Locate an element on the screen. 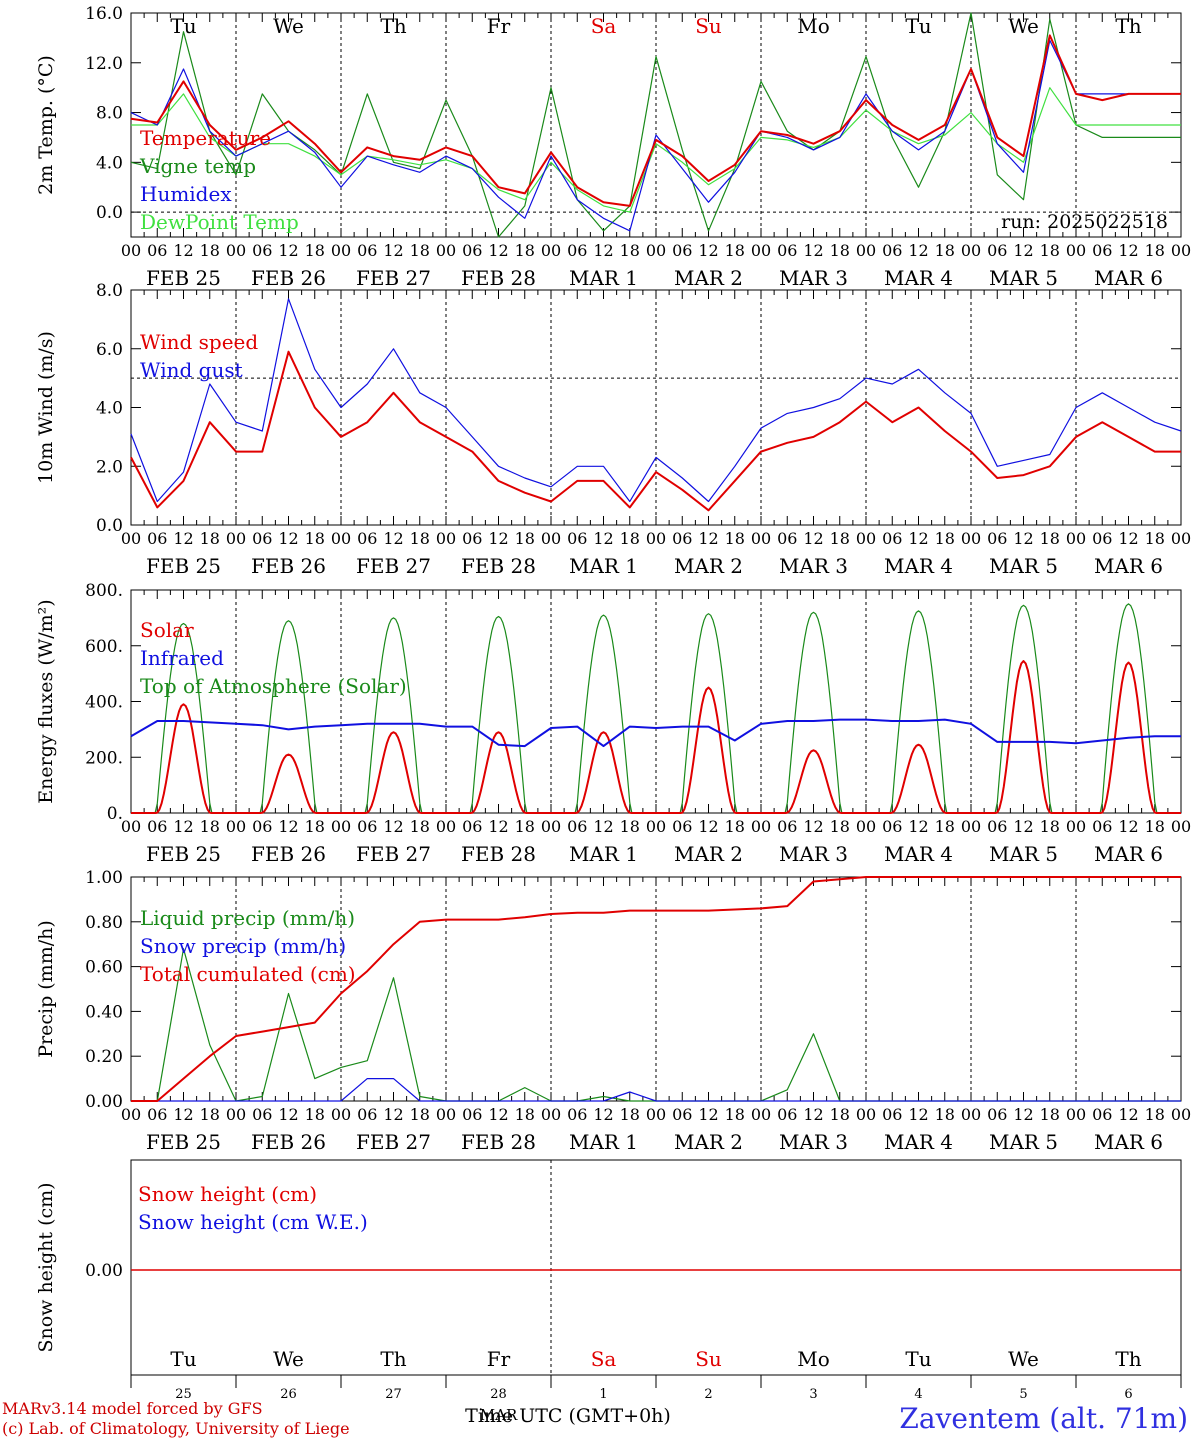  weekday-label: Su is located at coordinates (708, 26).